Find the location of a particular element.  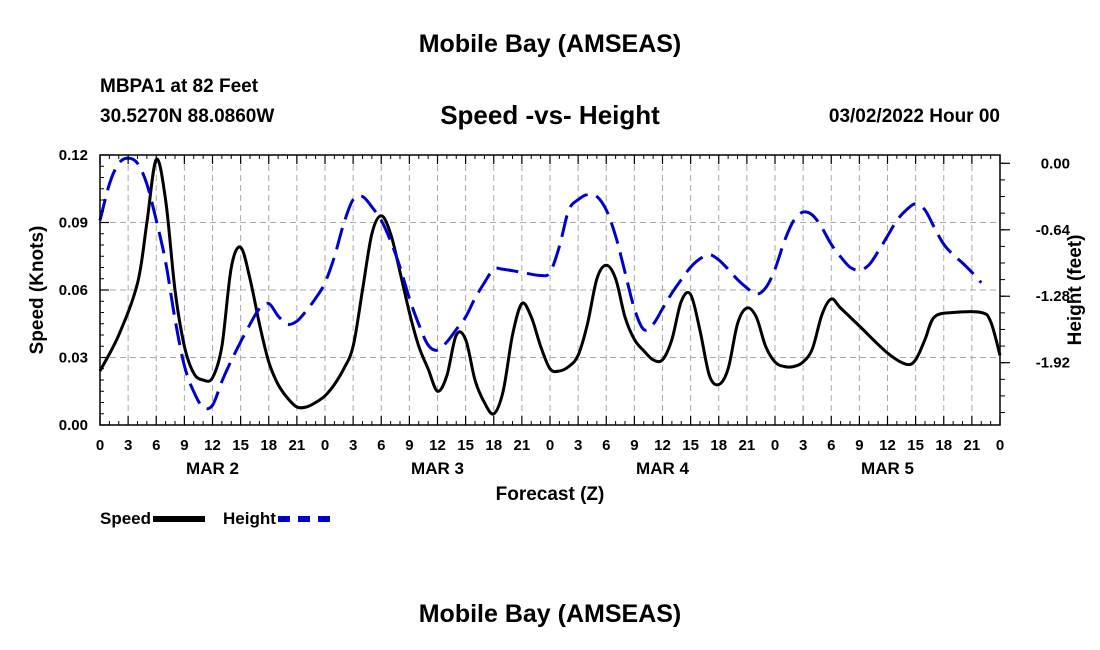

y-tick-label: 0.00 is located at coordinates (73, 425).